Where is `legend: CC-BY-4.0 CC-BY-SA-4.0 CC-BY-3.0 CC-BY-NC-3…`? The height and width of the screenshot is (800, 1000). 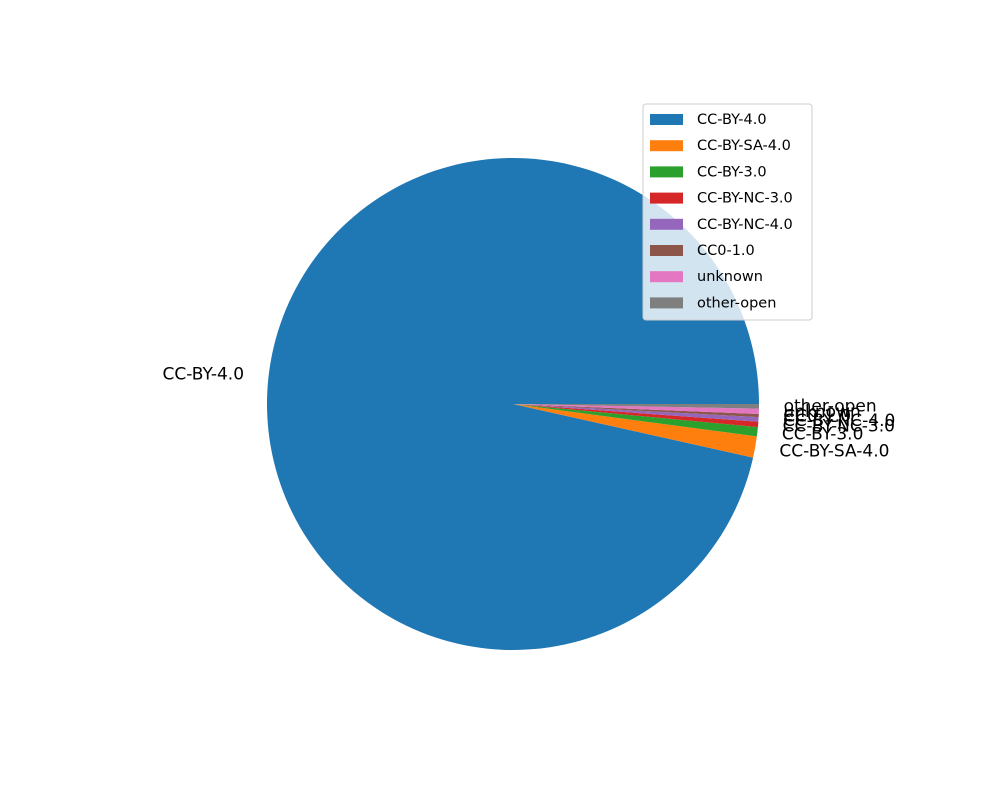 legend: CC-BY-4.0 CC-BY-SA-4.0 CC-BY-3.0 CC-BY-NC-3… is located at coordinates (727, 212).